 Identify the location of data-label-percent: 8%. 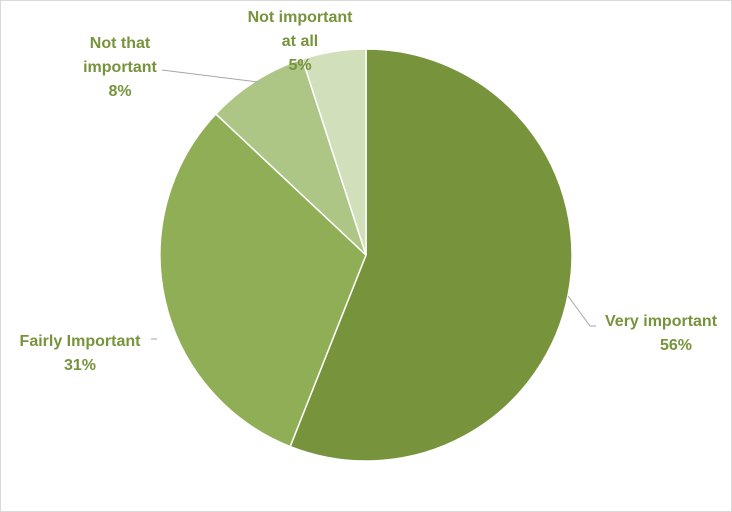
(119, 91).